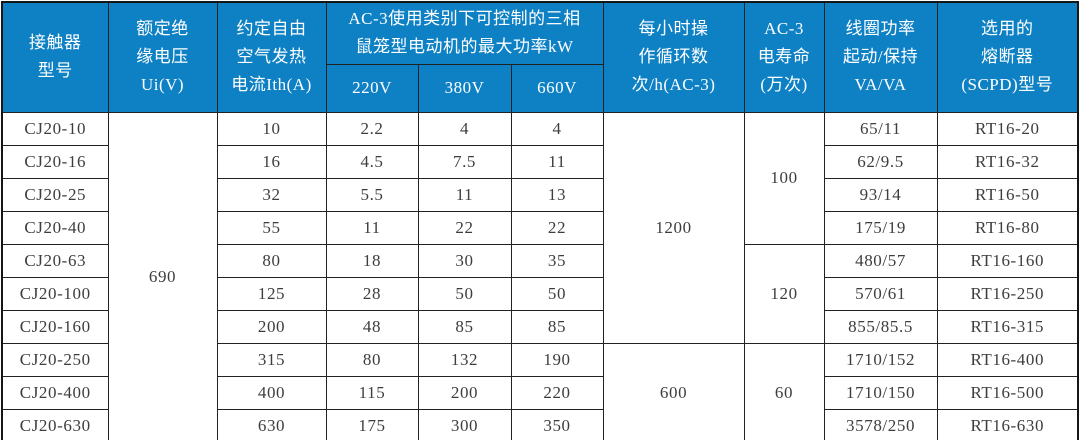 The width and height of the screenshot is (1085, 440). What do you see at coordinates (372, 161) in the screenshot?
I see `cell-max-power-220v: 4.5` at bounding box center [372, 161].